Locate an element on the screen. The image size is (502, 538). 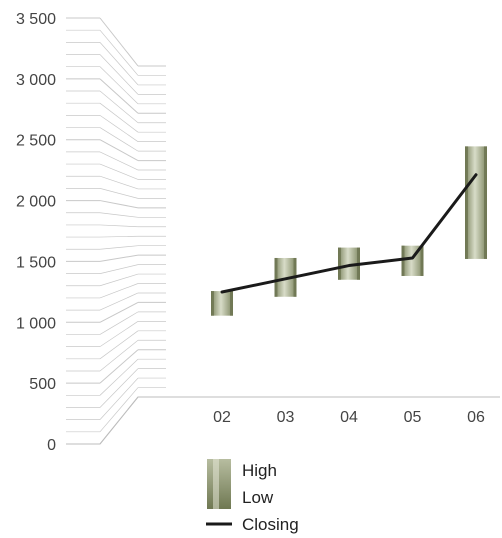
y-tick-label: 3 000 is located at coordinates (36, 80).